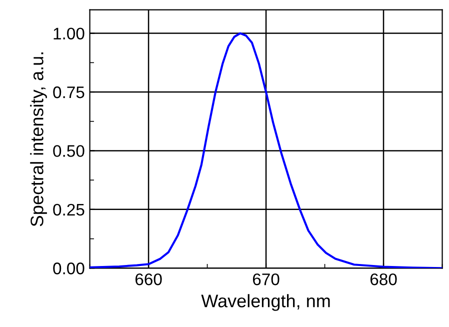 The height and width of the screenshot is (327, 449). I want to click on y-tick-label: 0.50, so click(68, 151).